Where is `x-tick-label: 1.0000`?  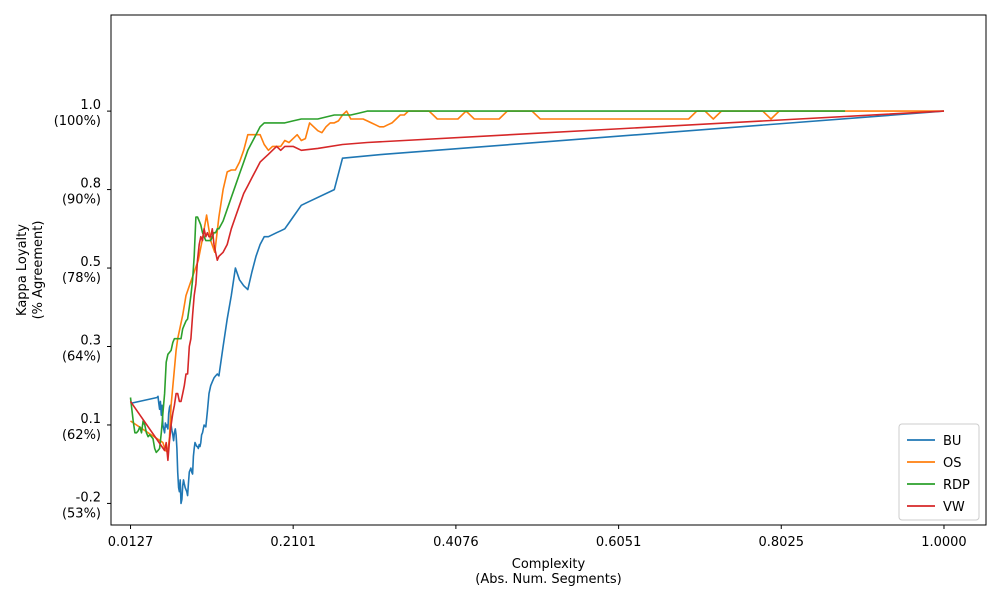
x-tick-label: 1.0000 is located at coordinates (944, 542).